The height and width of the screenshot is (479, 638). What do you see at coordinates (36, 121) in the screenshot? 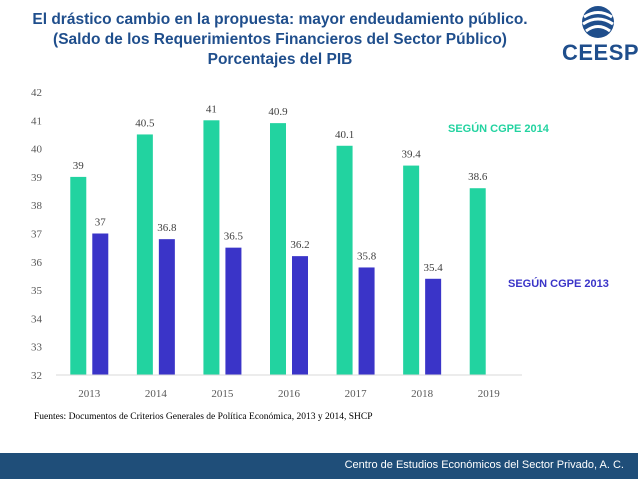
I see `y-tick-label: 41` at bounding box center [36, 121].